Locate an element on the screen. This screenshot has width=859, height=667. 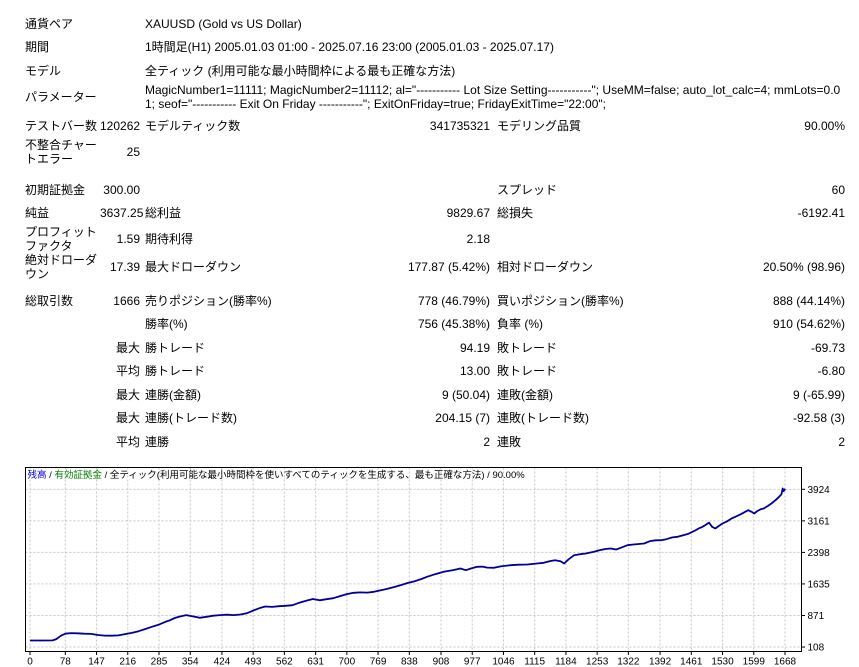
x-tick-label: 1184 is located at coordinates (566, 662).